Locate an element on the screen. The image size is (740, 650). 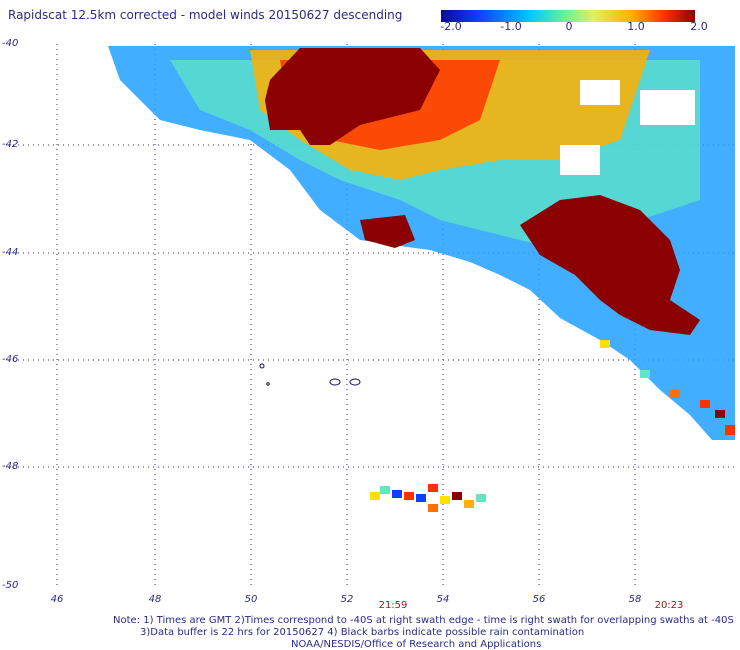
lat-label: -46 is located at coordinates (10, 359).